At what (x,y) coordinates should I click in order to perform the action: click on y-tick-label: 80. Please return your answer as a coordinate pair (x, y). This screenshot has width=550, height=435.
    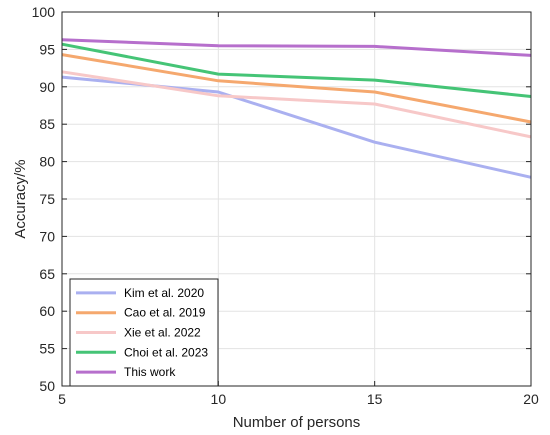
    Looking at the image, I should click on (47, 162).